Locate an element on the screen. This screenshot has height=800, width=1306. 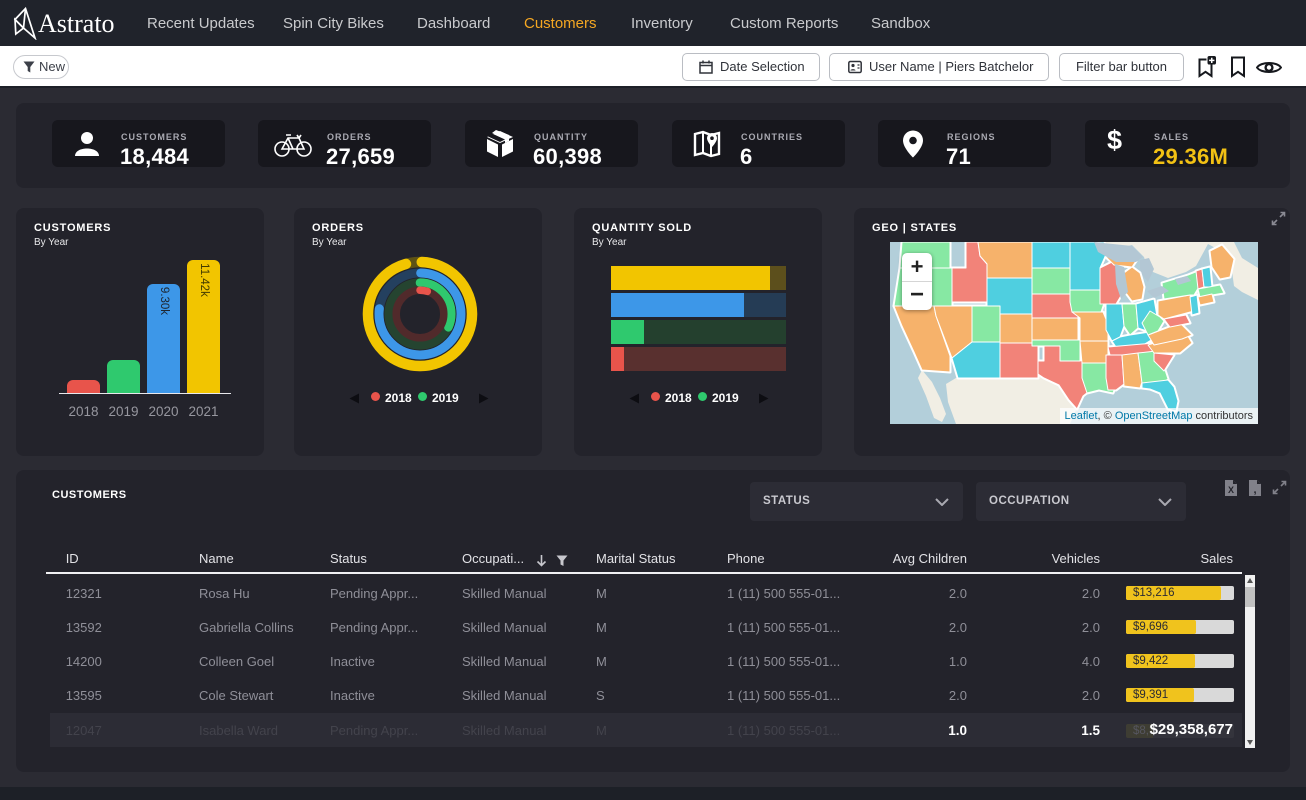
svg-text: X is located at coordinates (1231, 490).